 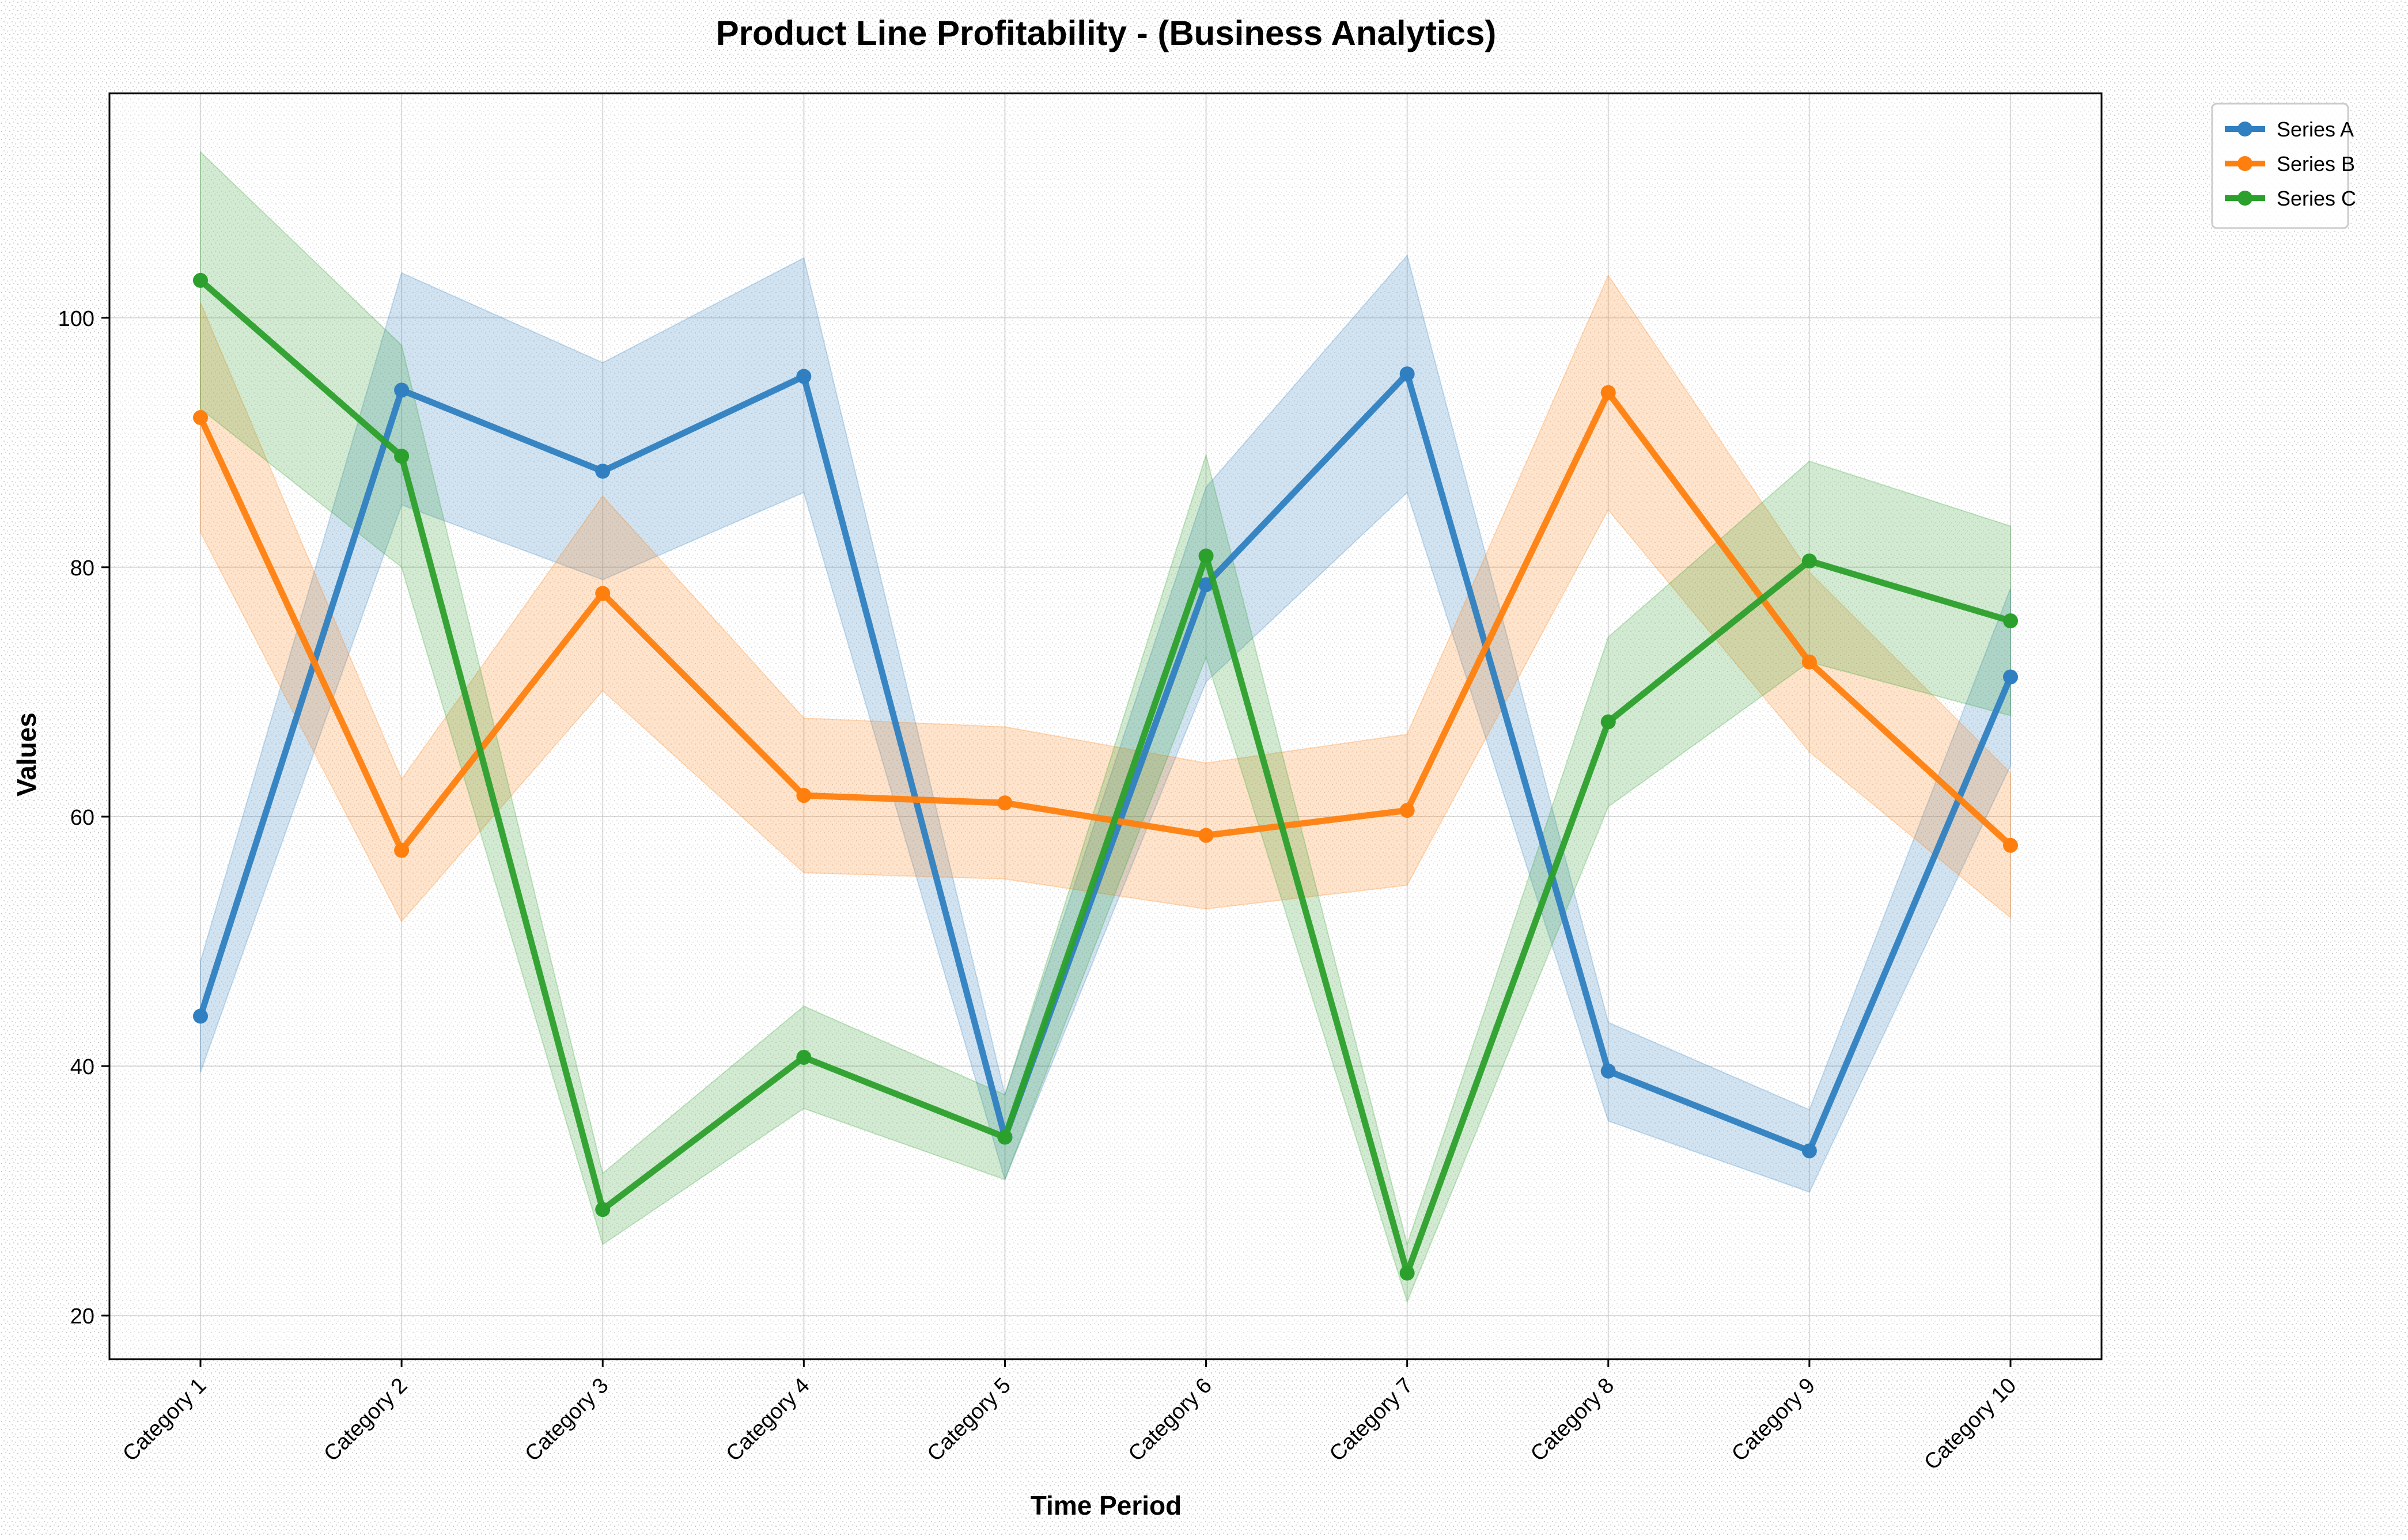 I want to click on y-tick-label: 20, so click(x=82, y=1316).